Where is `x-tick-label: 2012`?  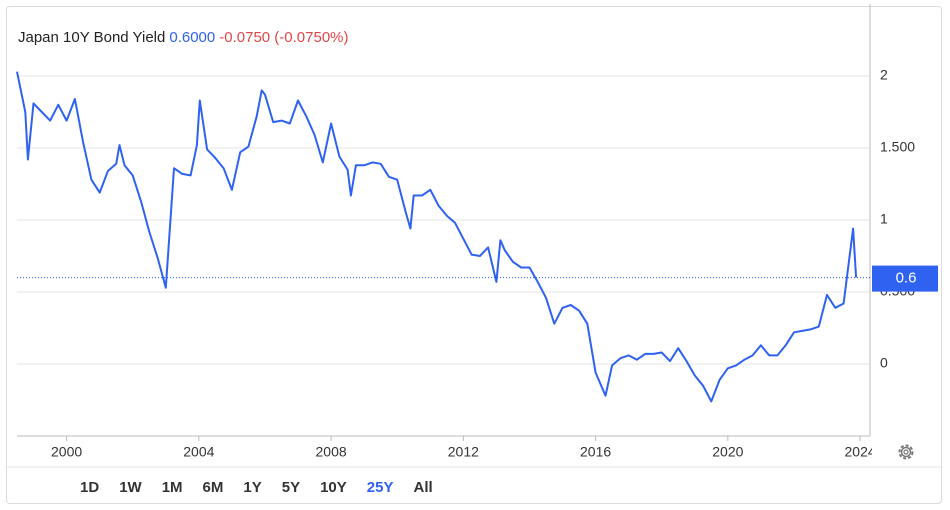
x-tick-label: 2012 is located at coordinates (463, 452).